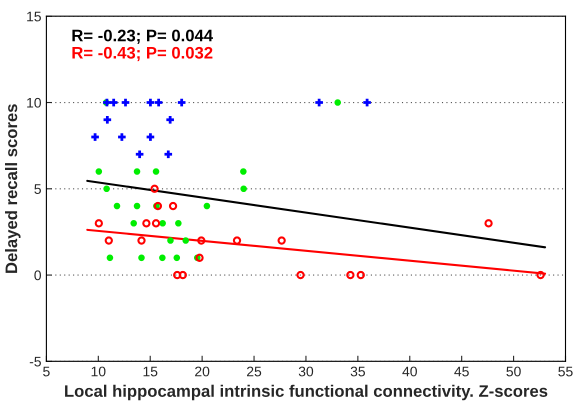 The image size is (580, 406). What do you see at coordinates (306, 392) in the screenshot?
I see `x-axis-title: Local hippocampal intrinsic functional connectivity. Z-scores` at bounding box center [306, 392].